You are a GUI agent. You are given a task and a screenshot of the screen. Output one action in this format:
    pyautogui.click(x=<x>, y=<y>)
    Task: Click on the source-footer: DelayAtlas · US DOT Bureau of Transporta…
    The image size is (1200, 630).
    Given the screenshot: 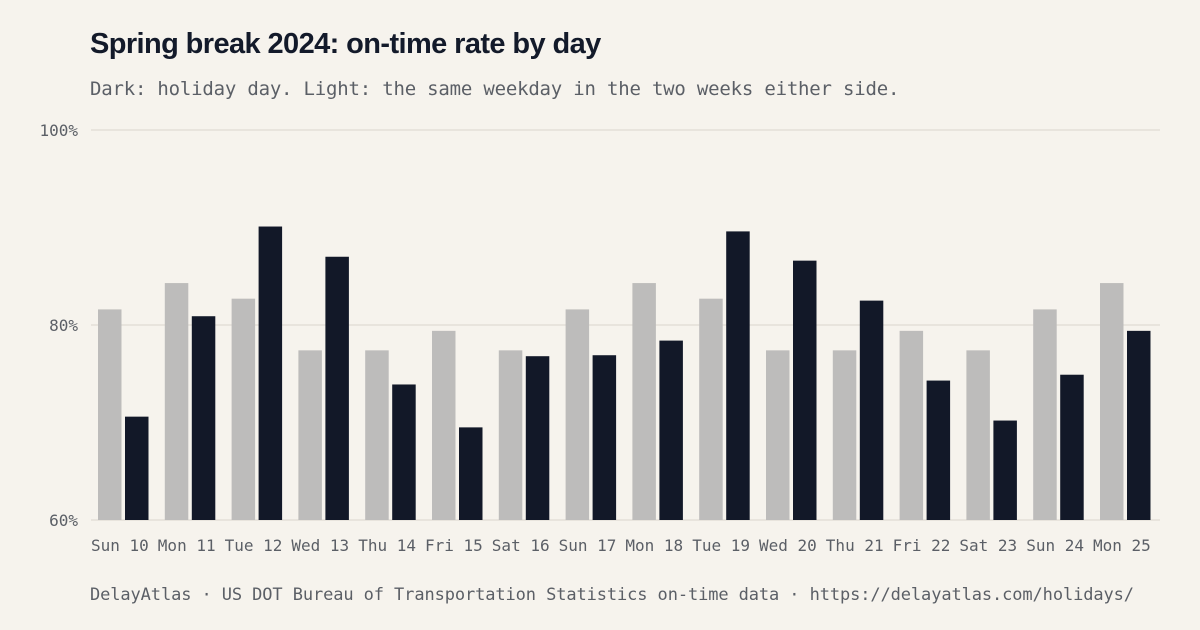 What is the action you would take?
    pyautogui.click(x=612, y=595)
    